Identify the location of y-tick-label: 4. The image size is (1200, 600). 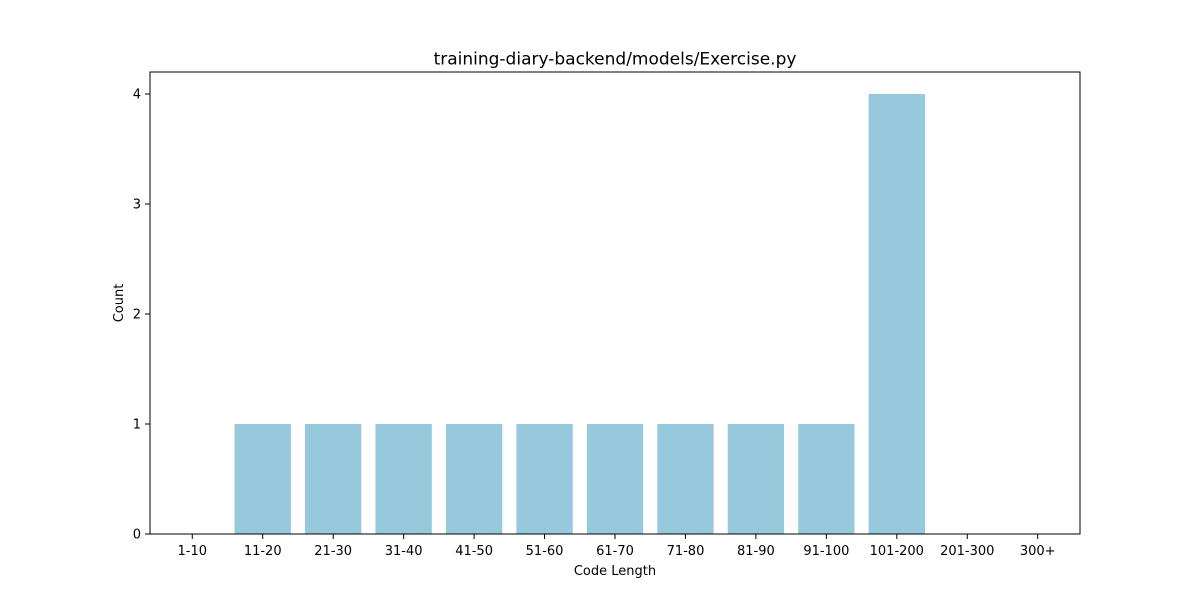
(137, 95).